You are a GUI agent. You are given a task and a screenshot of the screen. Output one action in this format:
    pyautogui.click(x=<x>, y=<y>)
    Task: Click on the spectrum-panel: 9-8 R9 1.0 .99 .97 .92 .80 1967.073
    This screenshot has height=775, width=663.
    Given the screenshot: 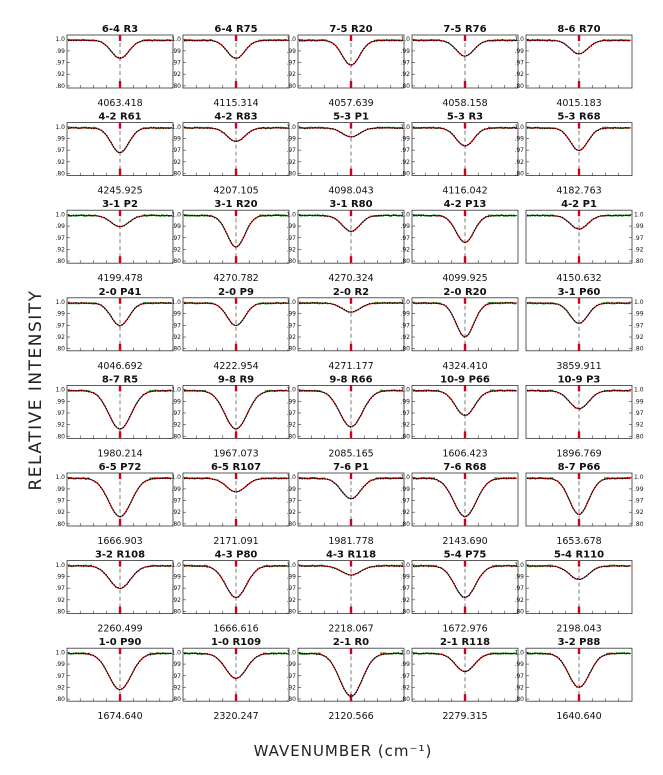 What is the action you would take?
    pyautogui.click(x=230, y=416)
    